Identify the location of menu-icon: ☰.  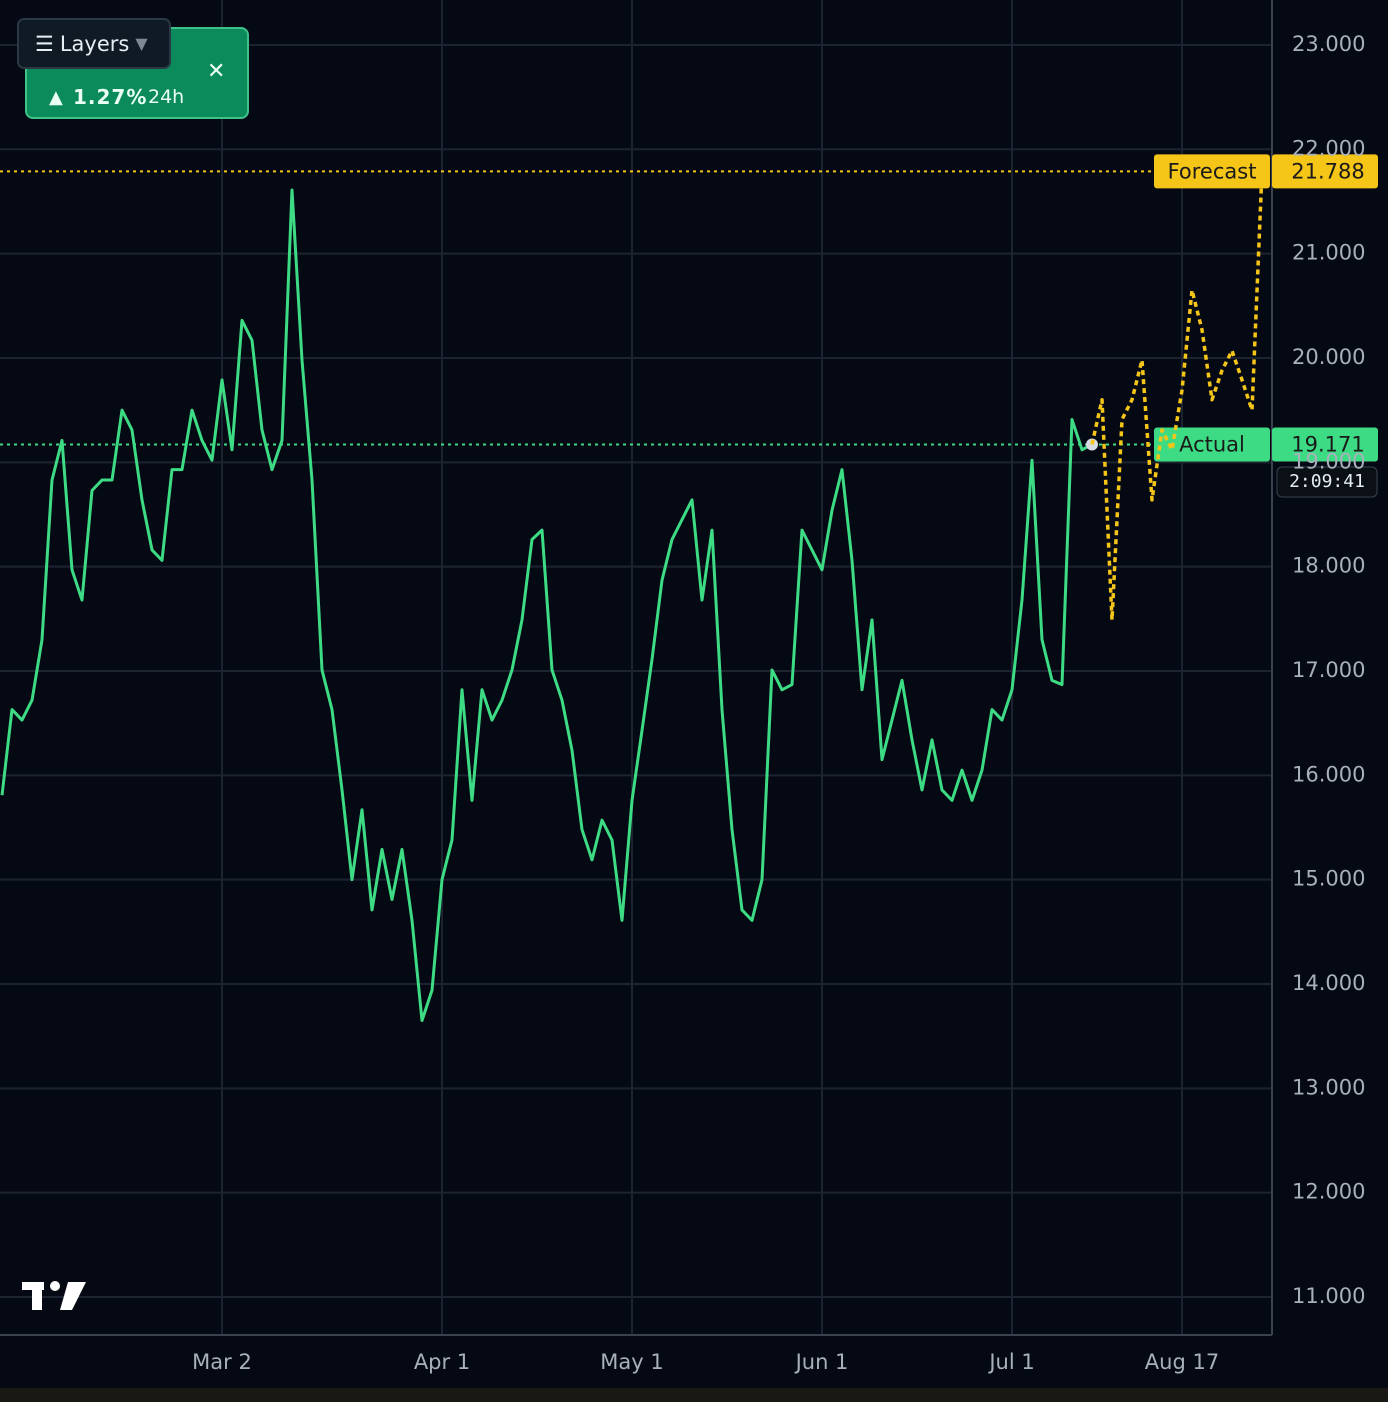
(44, 43).